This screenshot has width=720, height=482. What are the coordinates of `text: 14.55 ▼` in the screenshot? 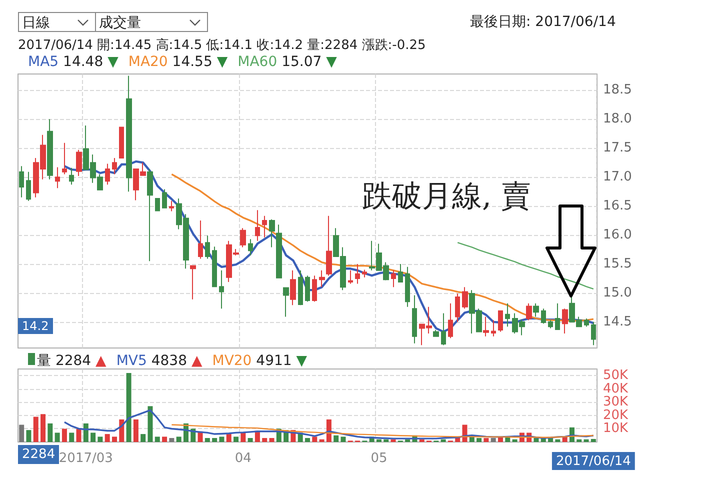 It's located at (200, 62).